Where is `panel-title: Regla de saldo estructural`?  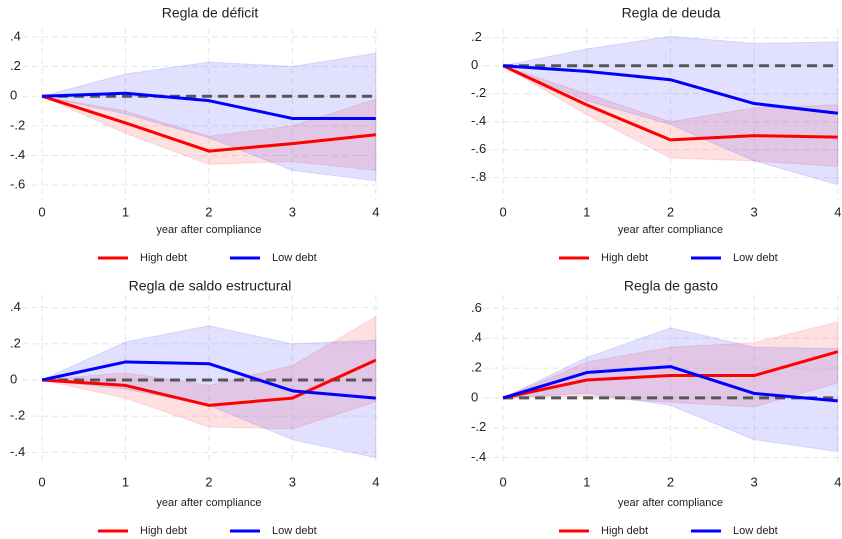 panel-title: Regla de saldo estructural is located at coordinates (210, 286).